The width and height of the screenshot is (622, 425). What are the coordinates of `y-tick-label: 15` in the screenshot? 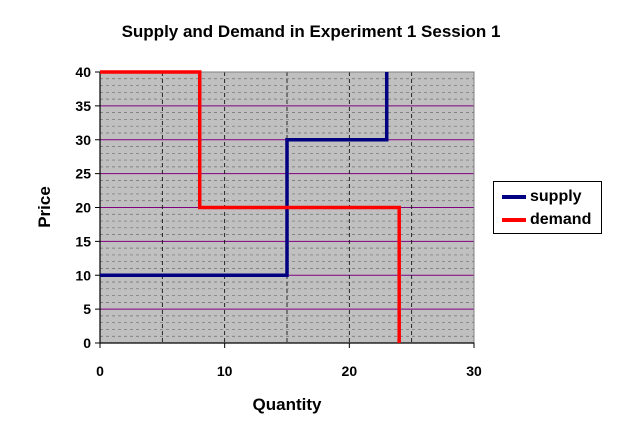 It's located at (83, 241).